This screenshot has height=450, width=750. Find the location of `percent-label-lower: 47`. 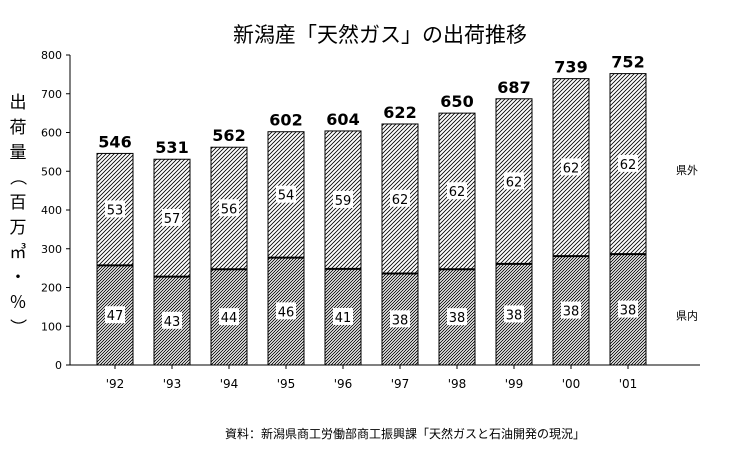

percent-label-lower: 47 is located at coordinates (115, 316).